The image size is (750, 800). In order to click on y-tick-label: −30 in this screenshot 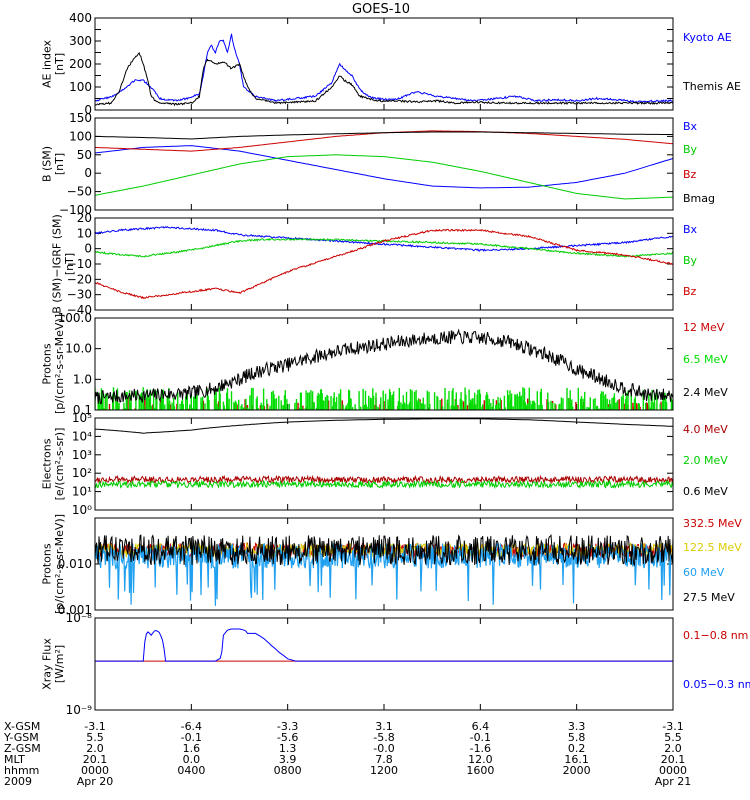, I will do `click(79, 295)`.